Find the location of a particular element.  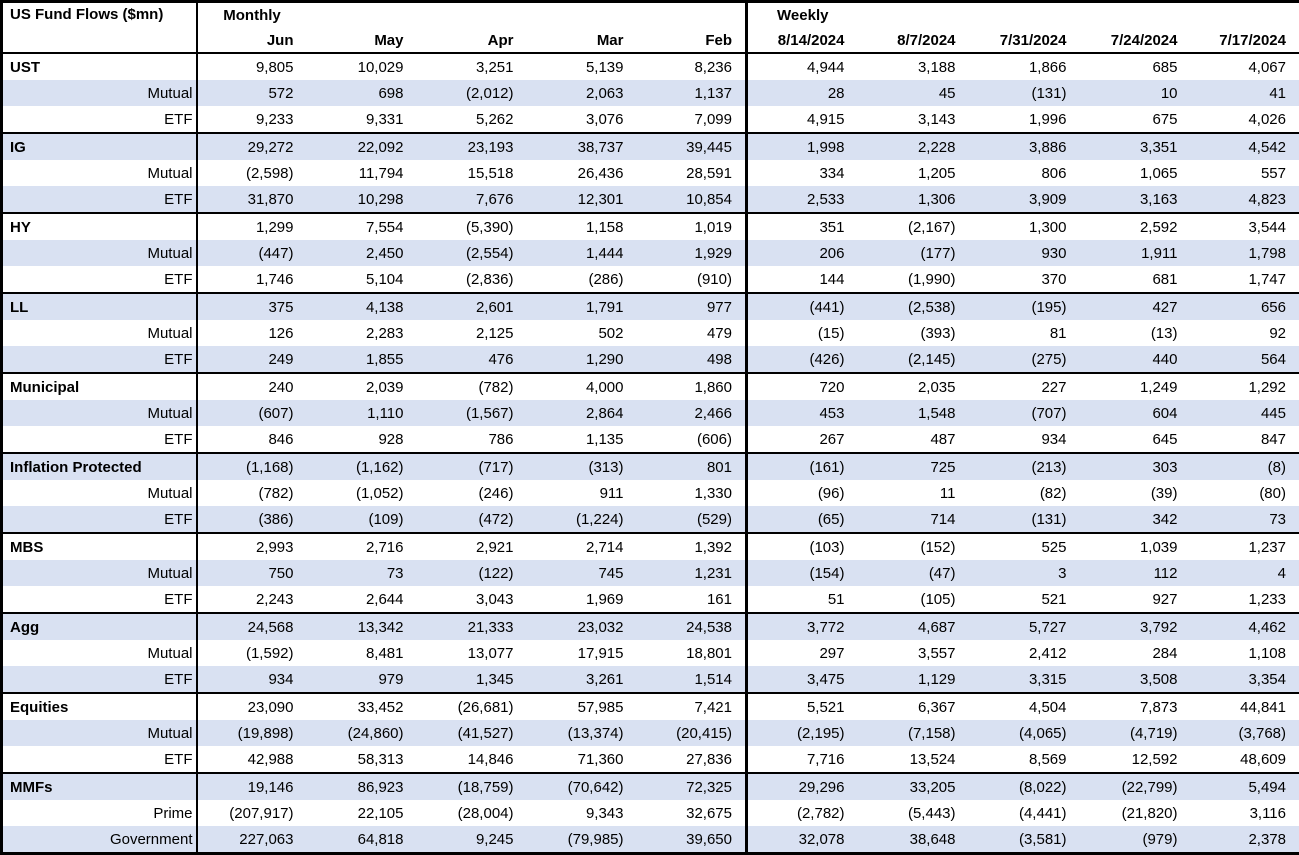

data-cell: 2,466 is located at coordinates (692, 413).